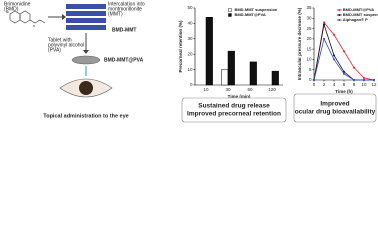  I want to click on caption: ocular drug bioavailability, so click(335, 112).